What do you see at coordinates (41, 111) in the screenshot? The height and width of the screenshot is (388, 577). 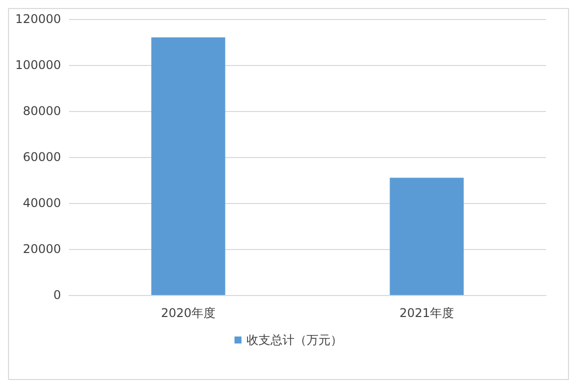 I see `y-tick-label: 80000` at bounding box center [41, 111].